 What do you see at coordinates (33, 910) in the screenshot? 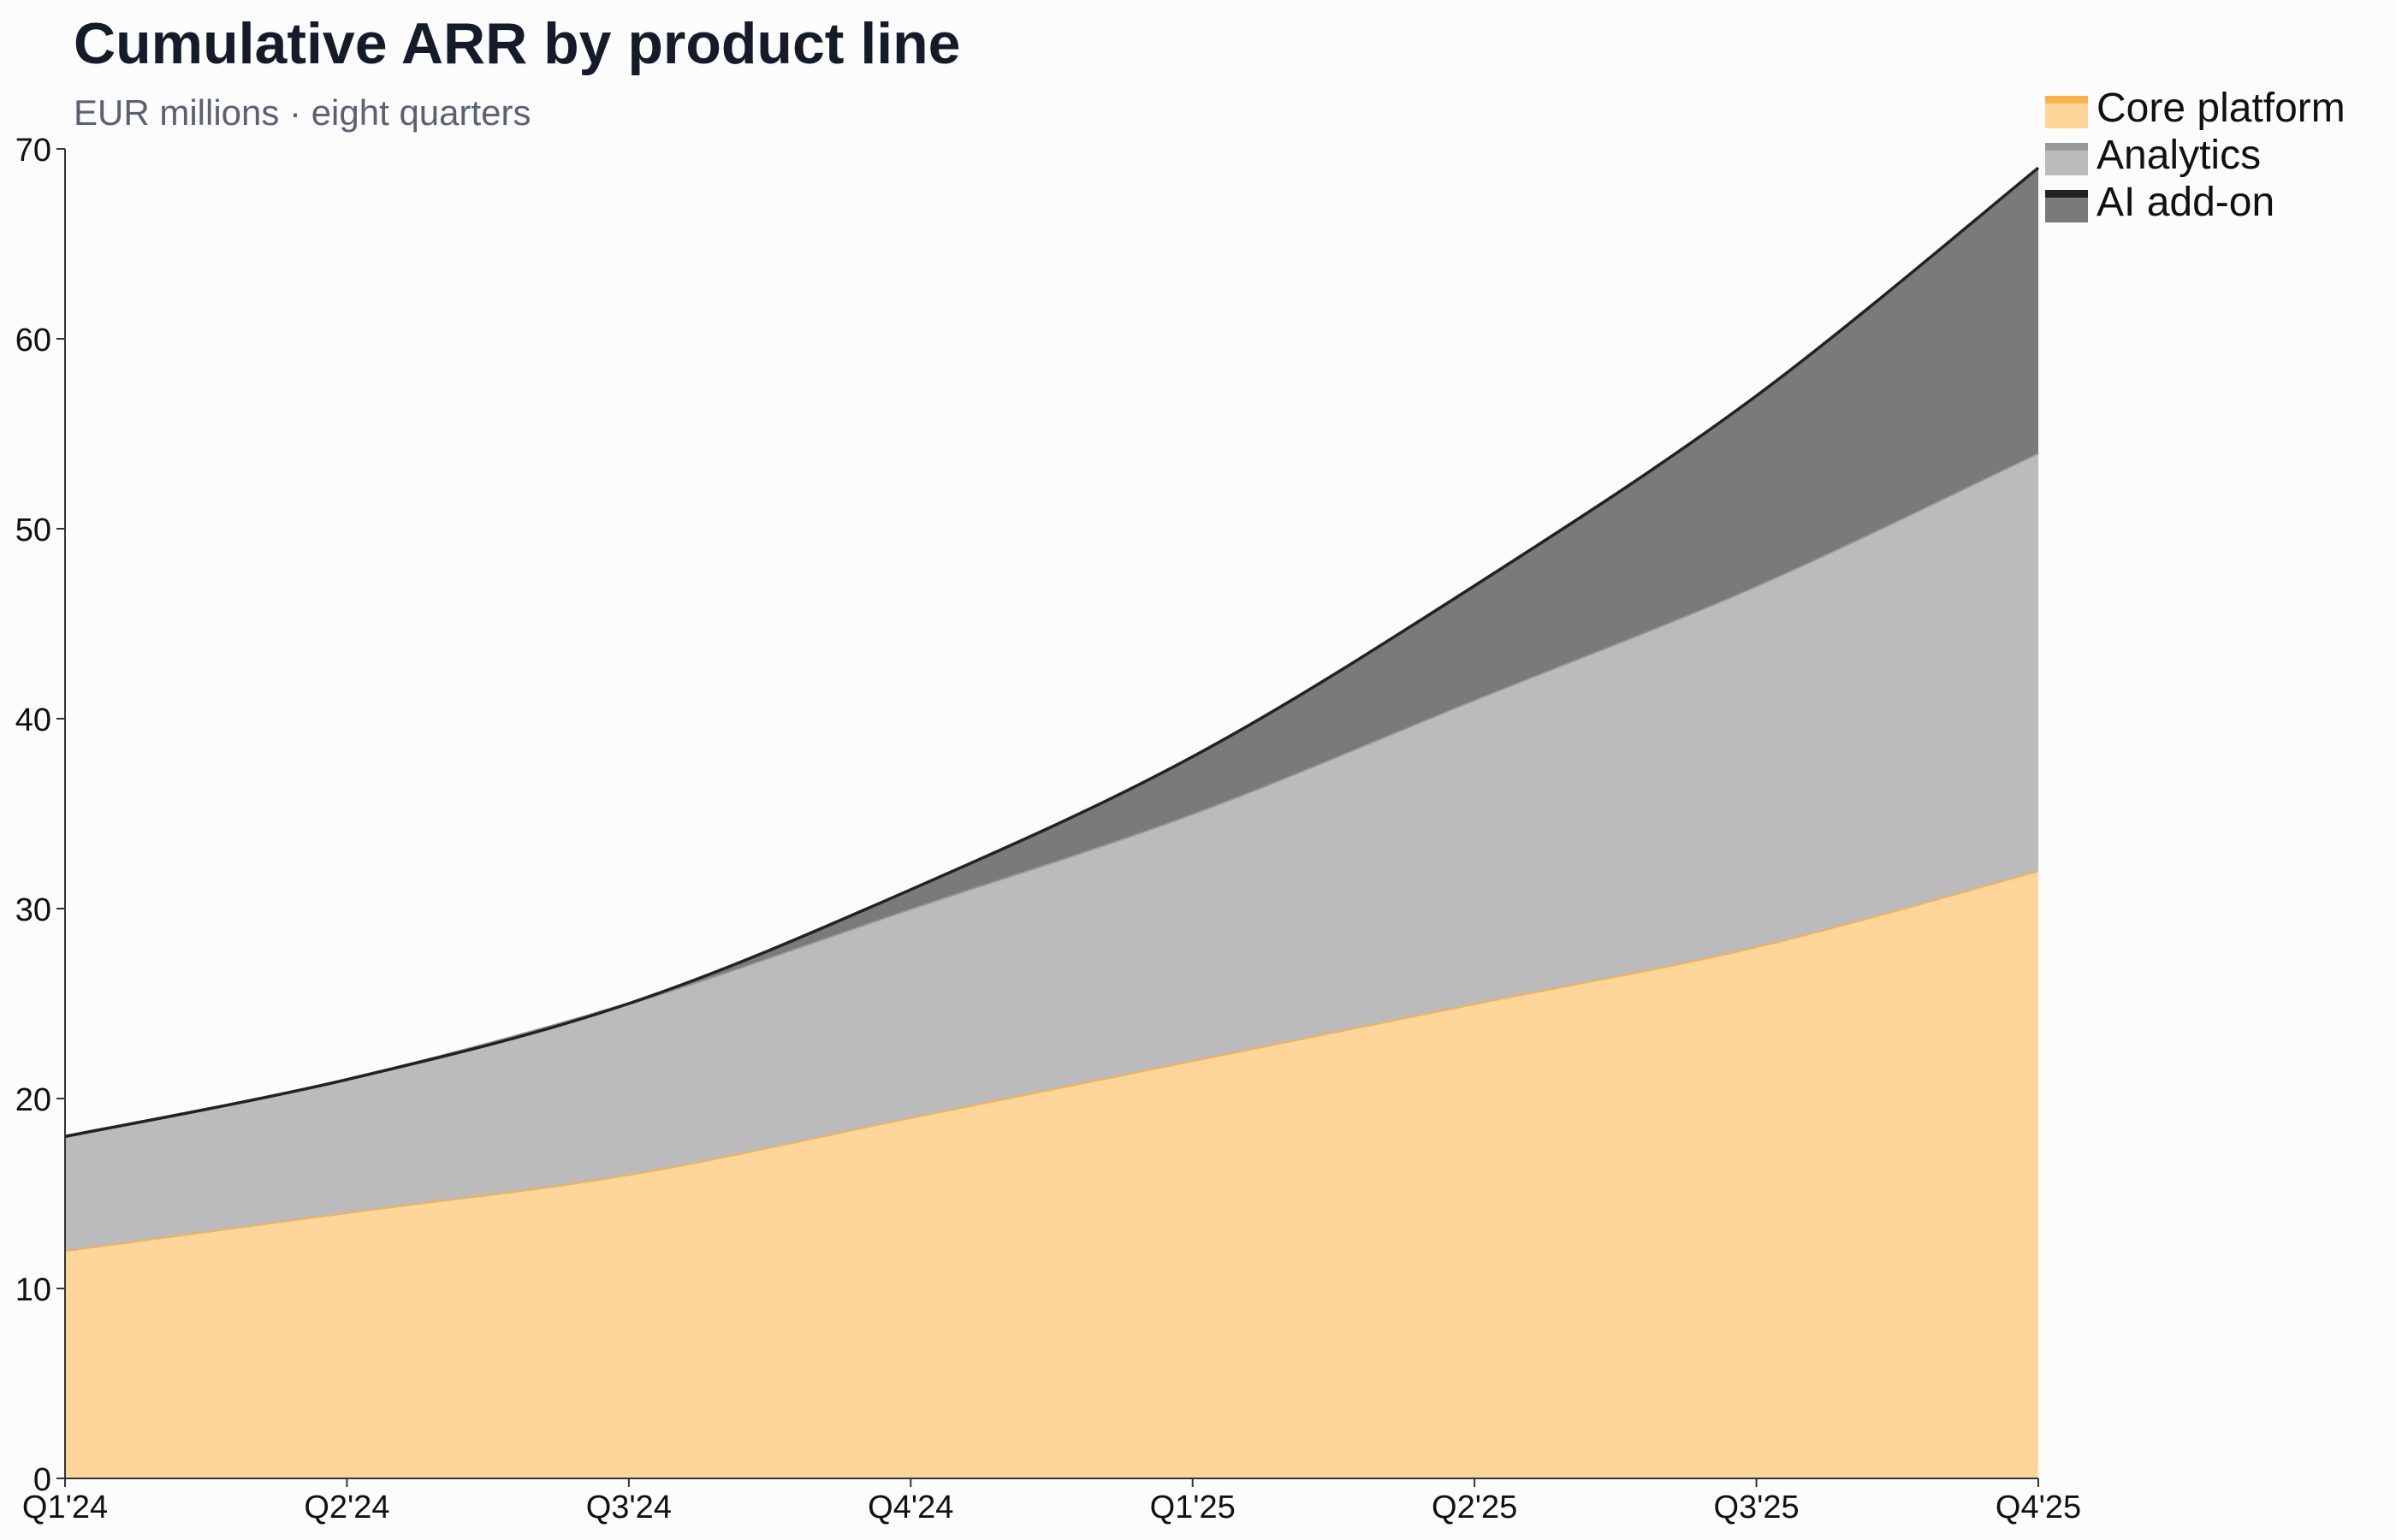
I see `y-tick-label: 30` at bounding box center [33, 910].